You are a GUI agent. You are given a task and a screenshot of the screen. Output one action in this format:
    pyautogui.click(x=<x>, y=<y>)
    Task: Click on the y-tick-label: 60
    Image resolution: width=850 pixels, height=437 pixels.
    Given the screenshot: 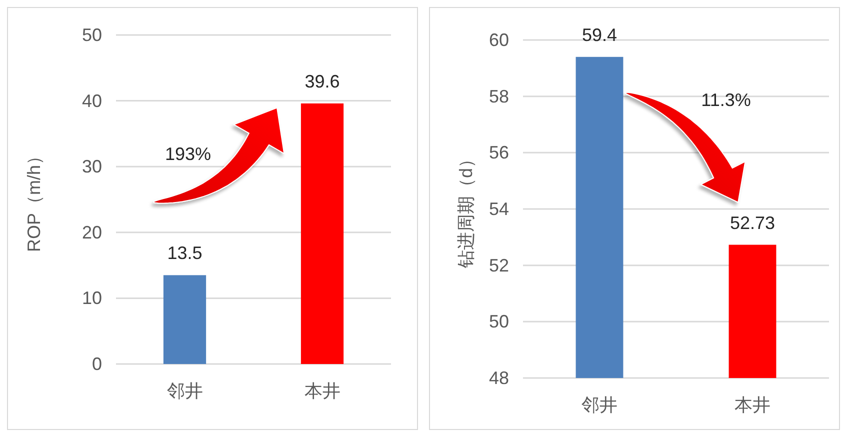 What is the action you would take?
    pyautogui.click(x=498, y=40)
    